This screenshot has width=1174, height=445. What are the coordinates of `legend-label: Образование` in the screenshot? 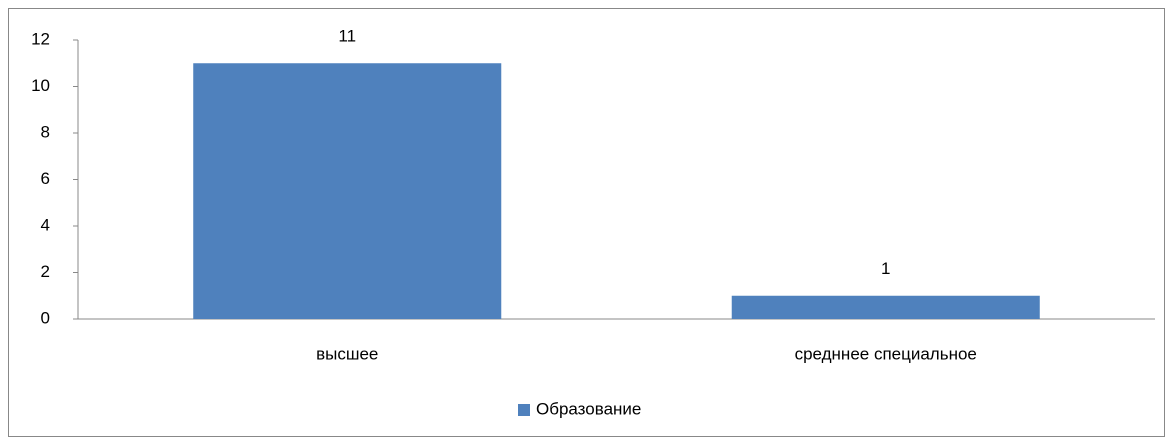 It's located at (588, 408).